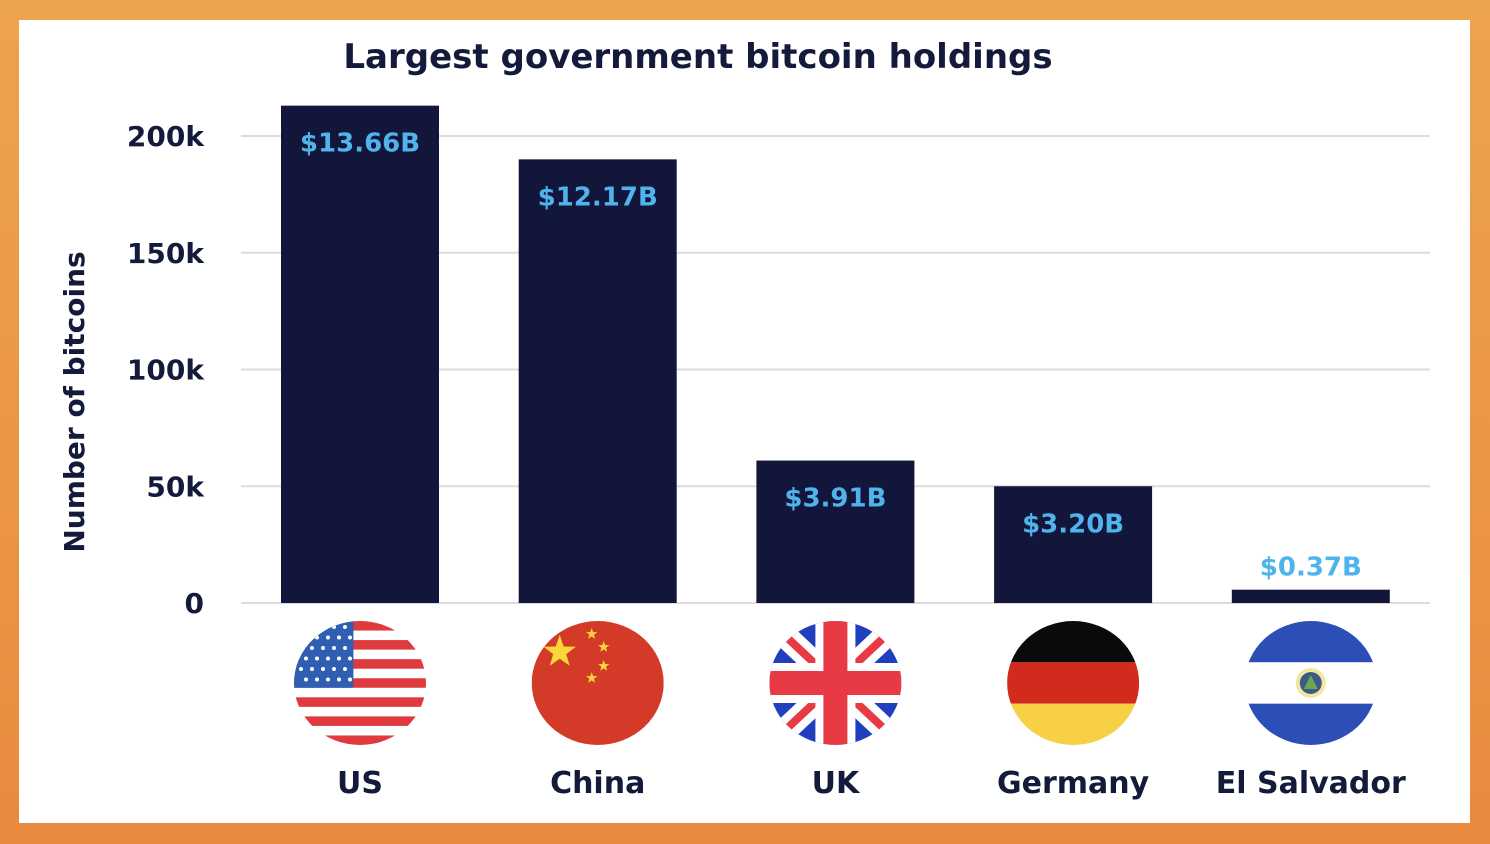  Describe the element at coordinates (871, 783) in the screenshot. I see `x-axis-ticks: US China UK Germany El Salvador` at that location.